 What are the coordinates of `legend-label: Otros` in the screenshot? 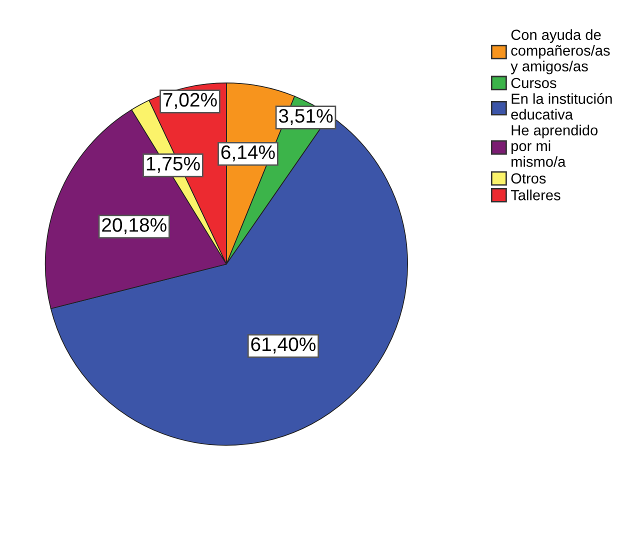 It's located at (528, 178).